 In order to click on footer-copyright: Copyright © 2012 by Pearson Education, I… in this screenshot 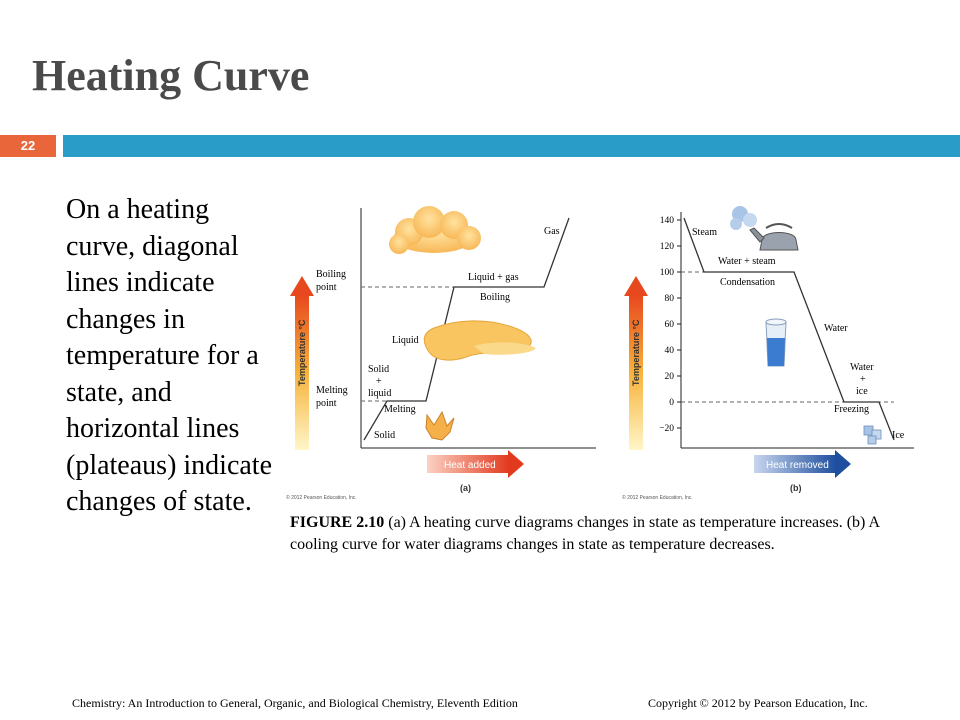, I will do `click(758, 703)`.